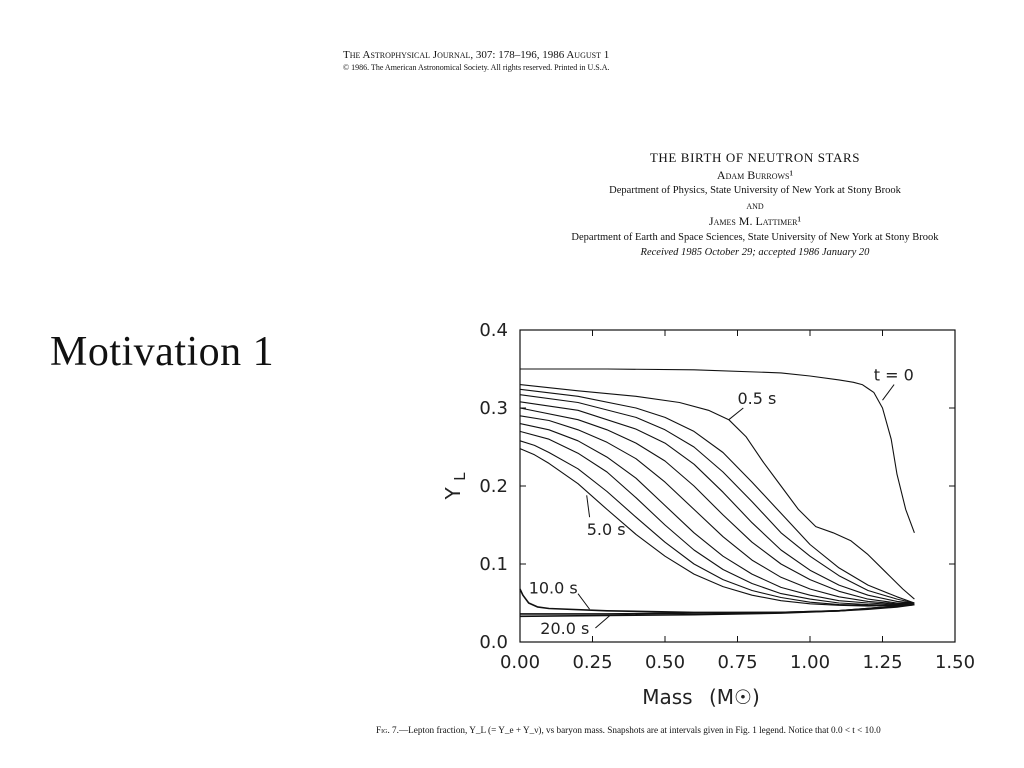  What do you see at coordinates (564, 628) in the screenshot?
I see `annotation-label: 20.0 s` at bounding box center [564, 628].